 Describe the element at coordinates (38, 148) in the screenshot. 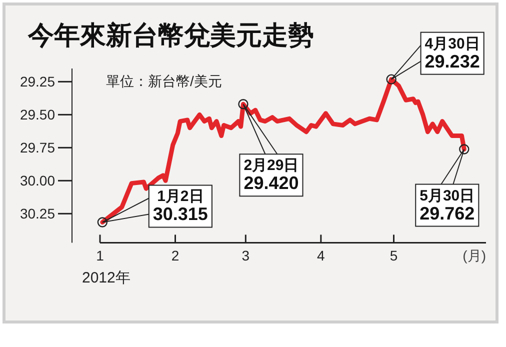

I see `y-tick-label: 29.75` at that location.